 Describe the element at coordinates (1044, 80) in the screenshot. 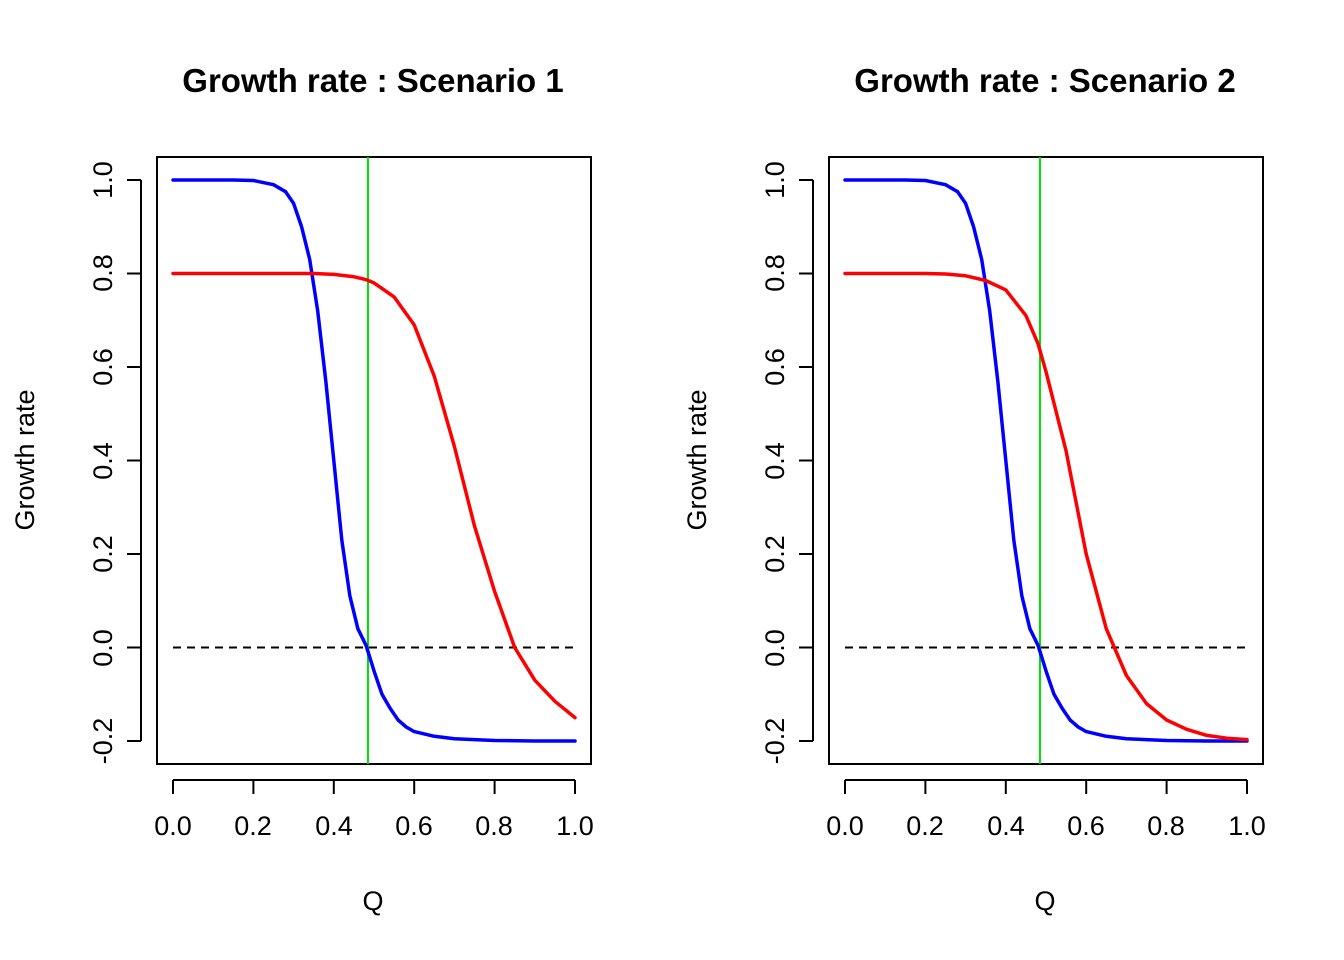

I see `chart-title: Growth rate : Scenario 2` at that location.